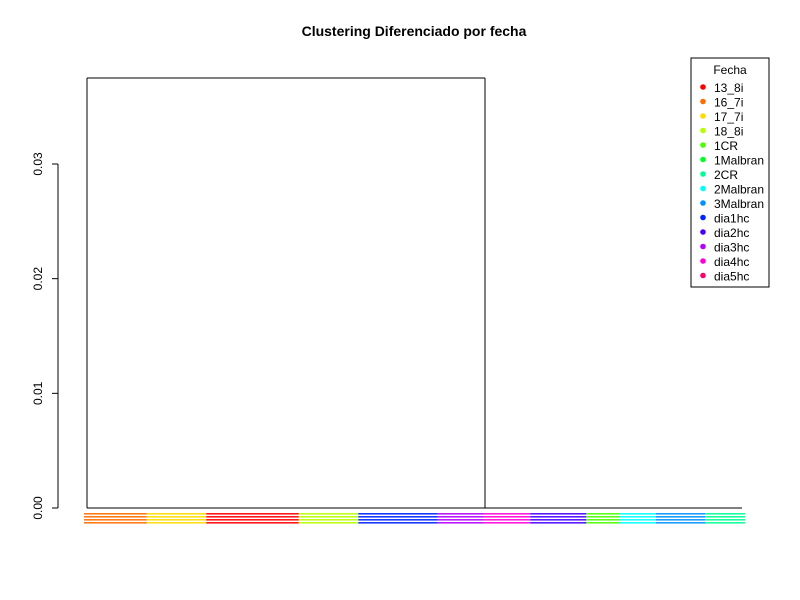  I want to click on y-axis: 0.00 0.01 0.02 0.03, so click(45, 336).